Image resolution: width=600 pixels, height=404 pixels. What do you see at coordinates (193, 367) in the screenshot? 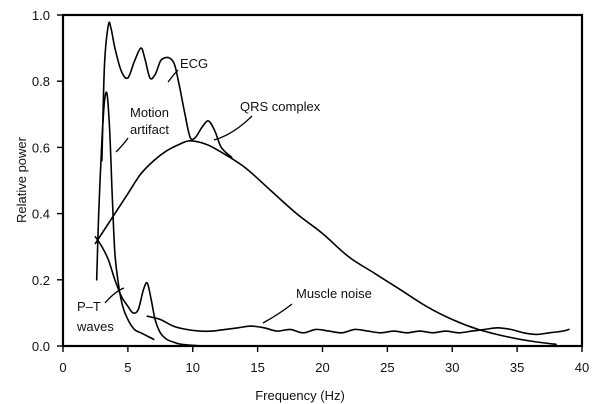
I see `x-tick-label-10: 10` at bounding box center [193, 367].